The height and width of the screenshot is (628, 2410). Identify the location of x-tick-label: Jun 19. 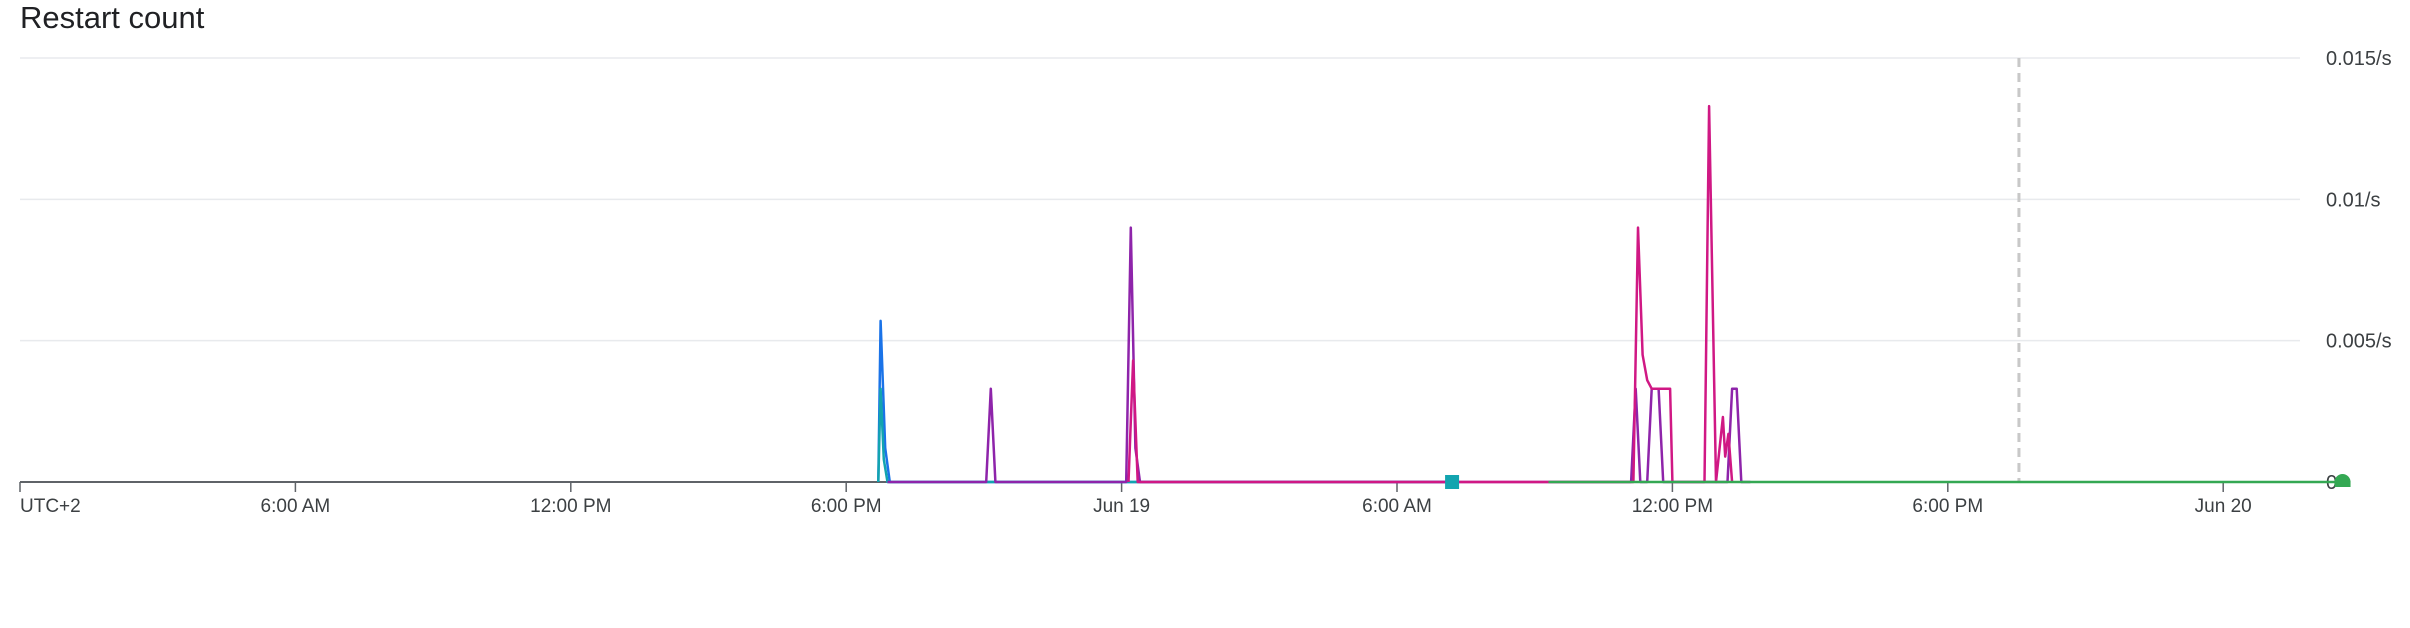
(1121, 506).